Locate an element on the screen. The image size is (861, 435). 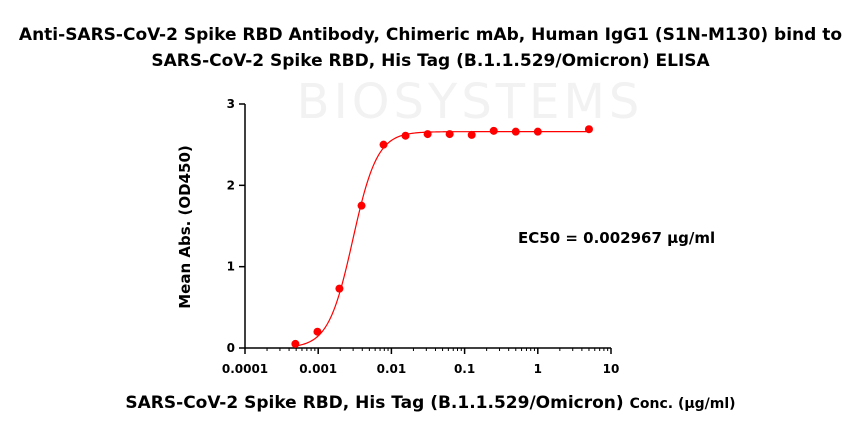
watermark-logo: BIOSYSTEMS is located at coordinates (470, 102).